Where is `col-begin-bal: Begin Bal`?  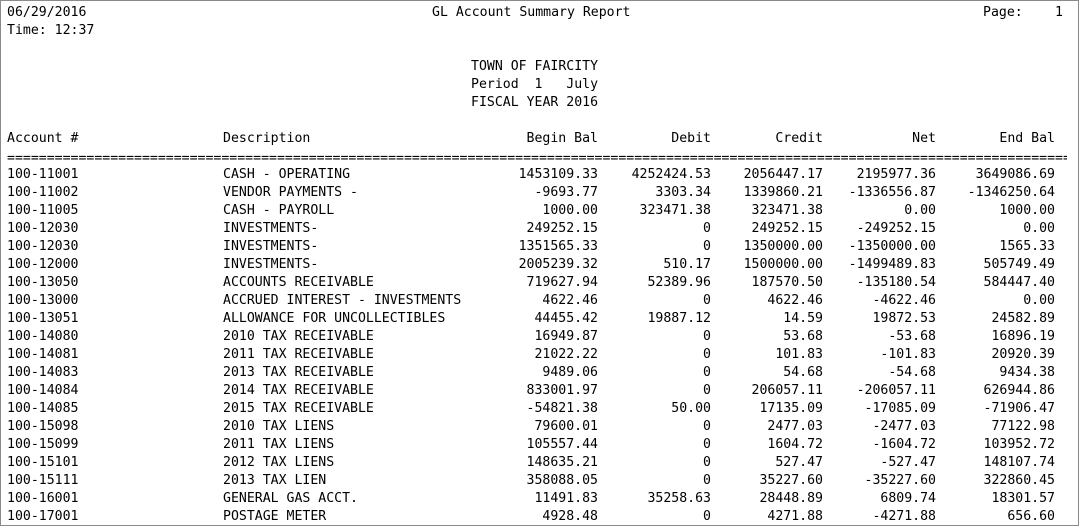
col-begin-bal: Begin Bal is located at coordinates (562, 138).